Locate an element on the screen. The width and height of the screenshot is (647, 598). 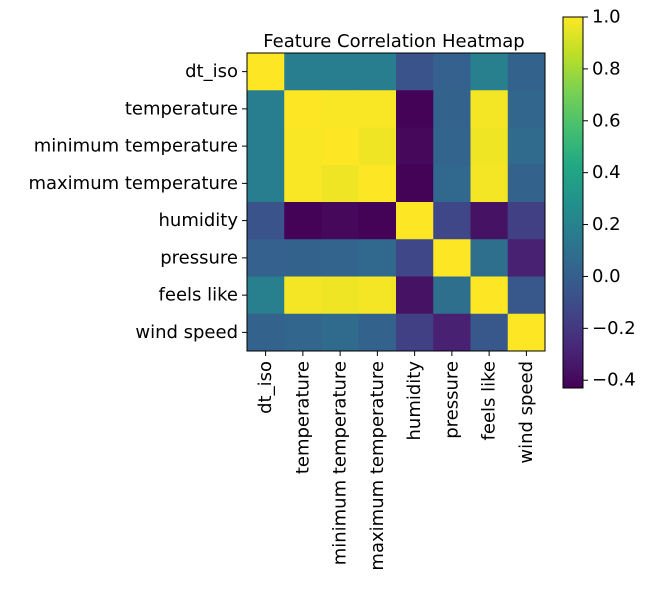
colorbar-tick-label: 0.6 is located at coordinates (606, 120).